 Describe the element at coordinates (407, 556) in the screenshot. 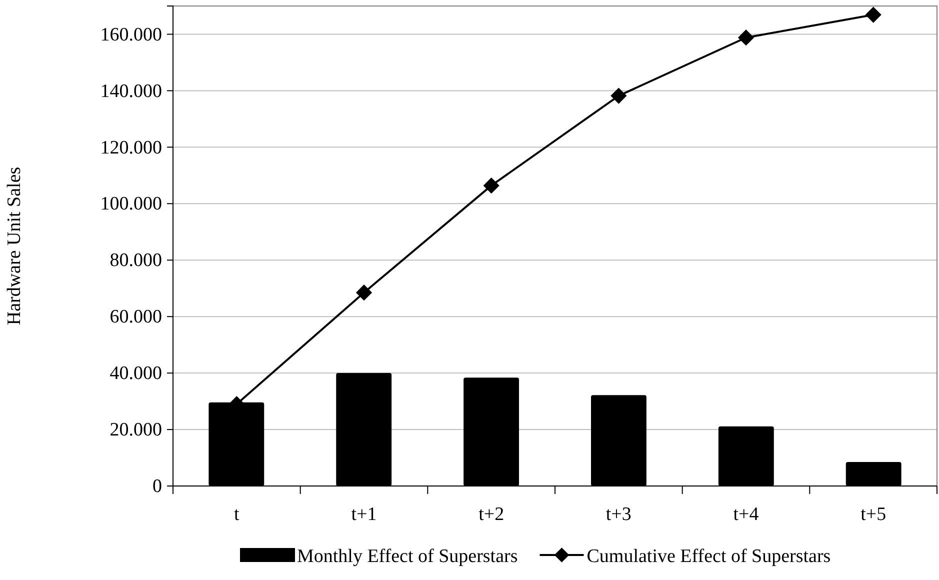

I see `legend-label: Monthly Effect of Superstars` at that location.